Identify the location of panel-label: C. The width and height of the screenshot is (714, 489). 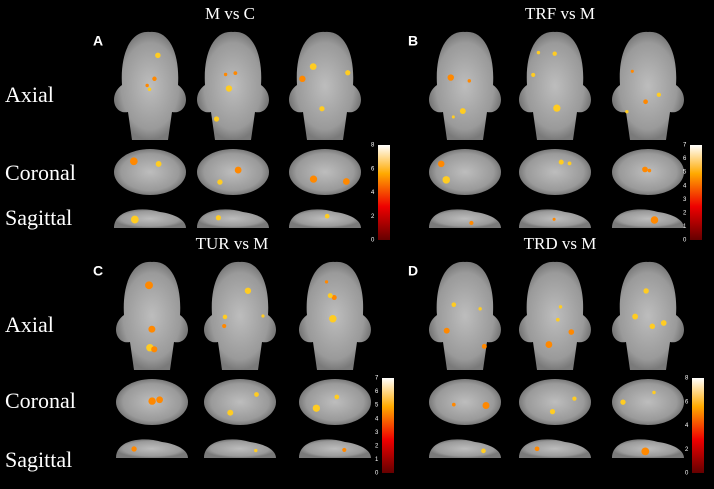
(98, 271).